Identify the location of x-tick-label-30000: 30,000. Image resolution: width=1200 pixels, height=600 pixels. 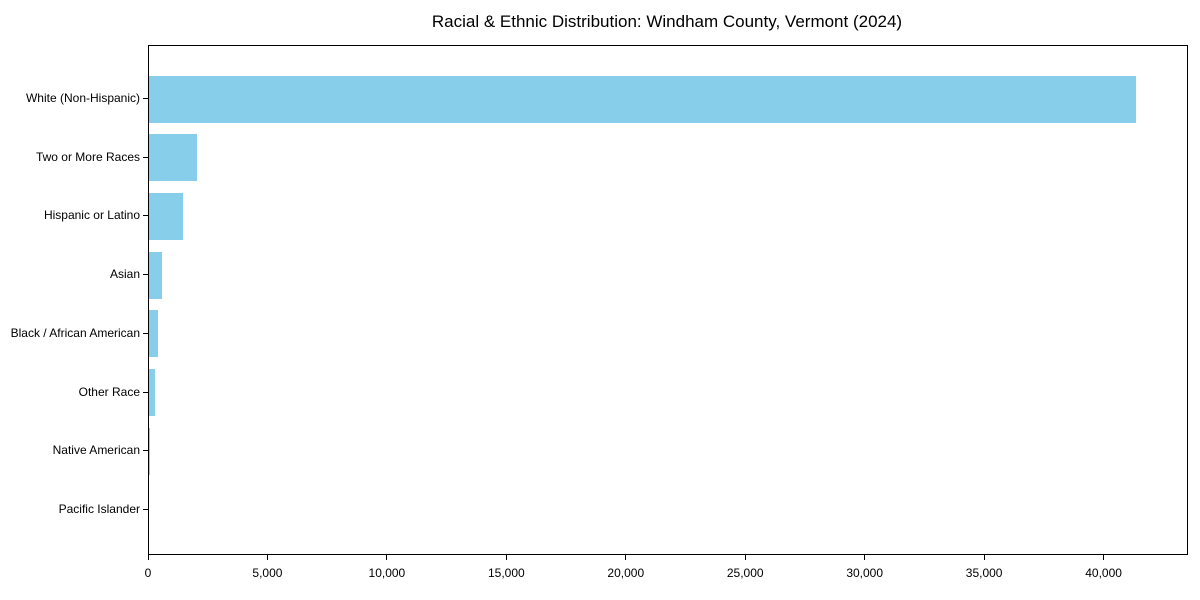
(865, 573).